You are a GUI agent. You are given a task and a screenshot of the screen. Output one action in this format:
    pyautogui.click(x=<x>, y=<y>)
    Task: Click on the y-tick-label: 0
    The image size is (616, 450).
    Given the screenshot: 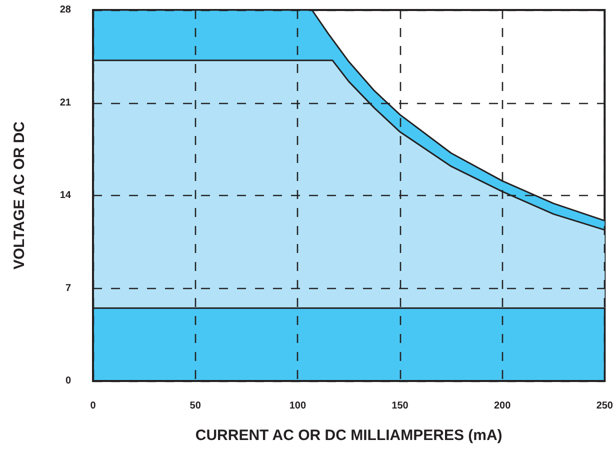 What is the action you would take?
    pyautogui.click(x=68, y=381)
    